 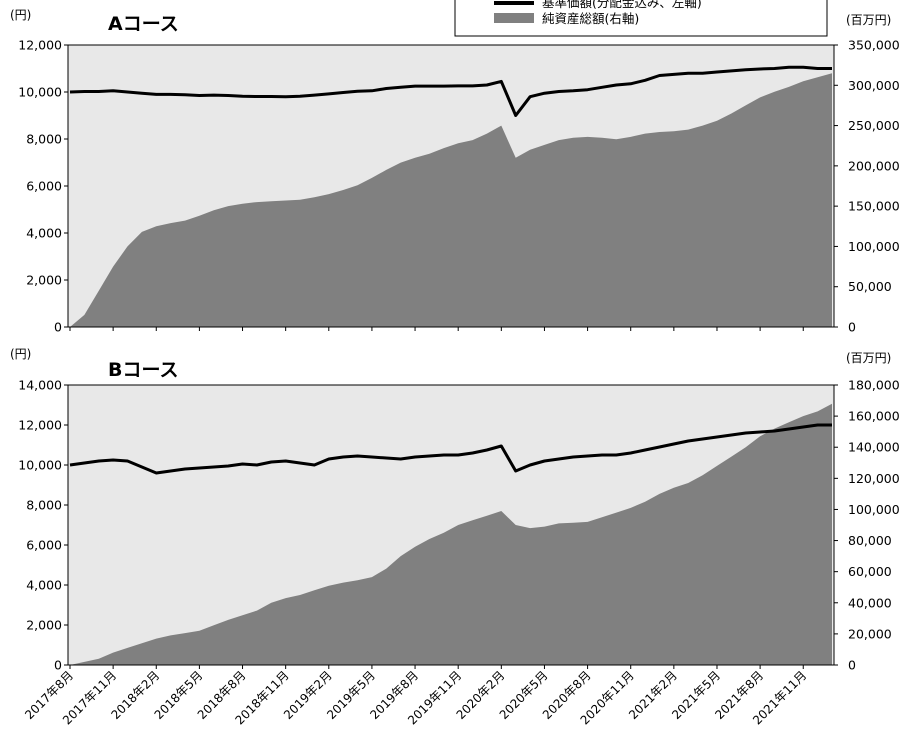 I want to click on legend-assets-label: 純資産総額(右軸), so click(x=590, y=18).